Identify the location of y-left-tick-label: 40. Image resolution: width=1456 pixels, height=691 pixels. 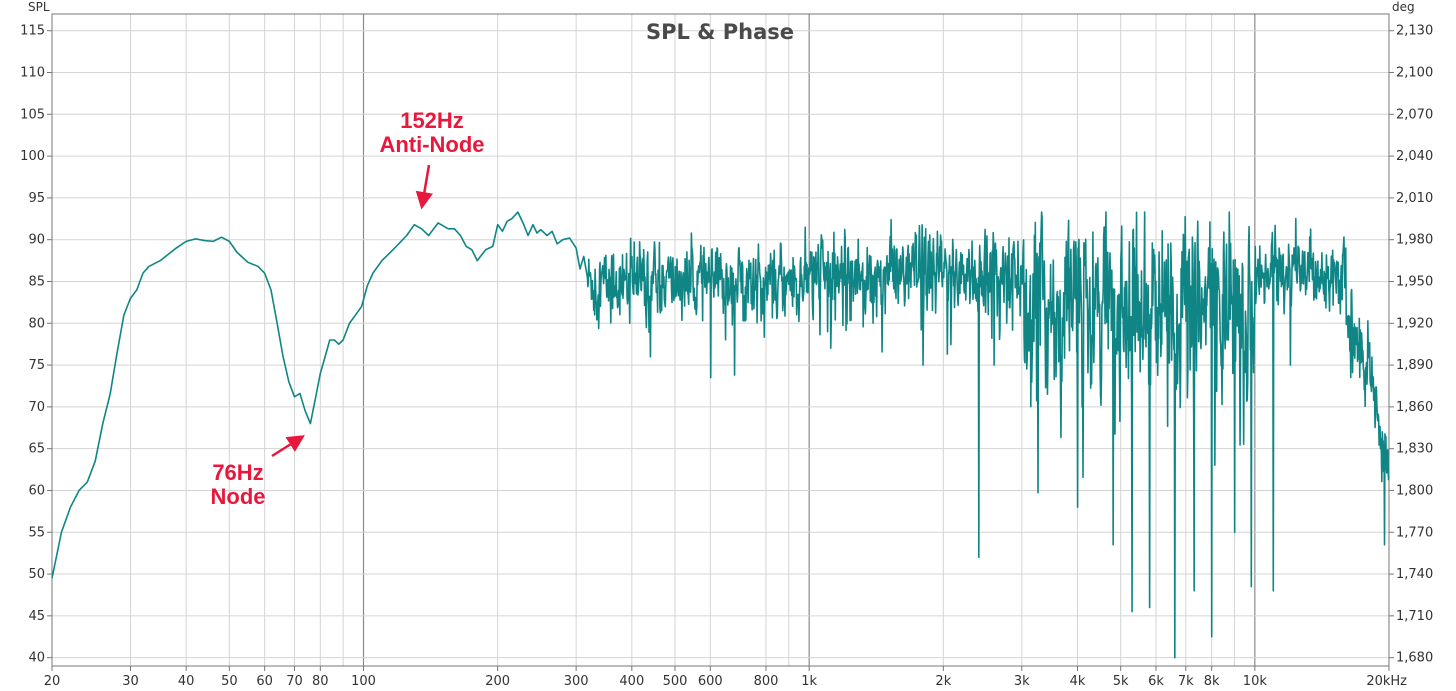
(36, 658).